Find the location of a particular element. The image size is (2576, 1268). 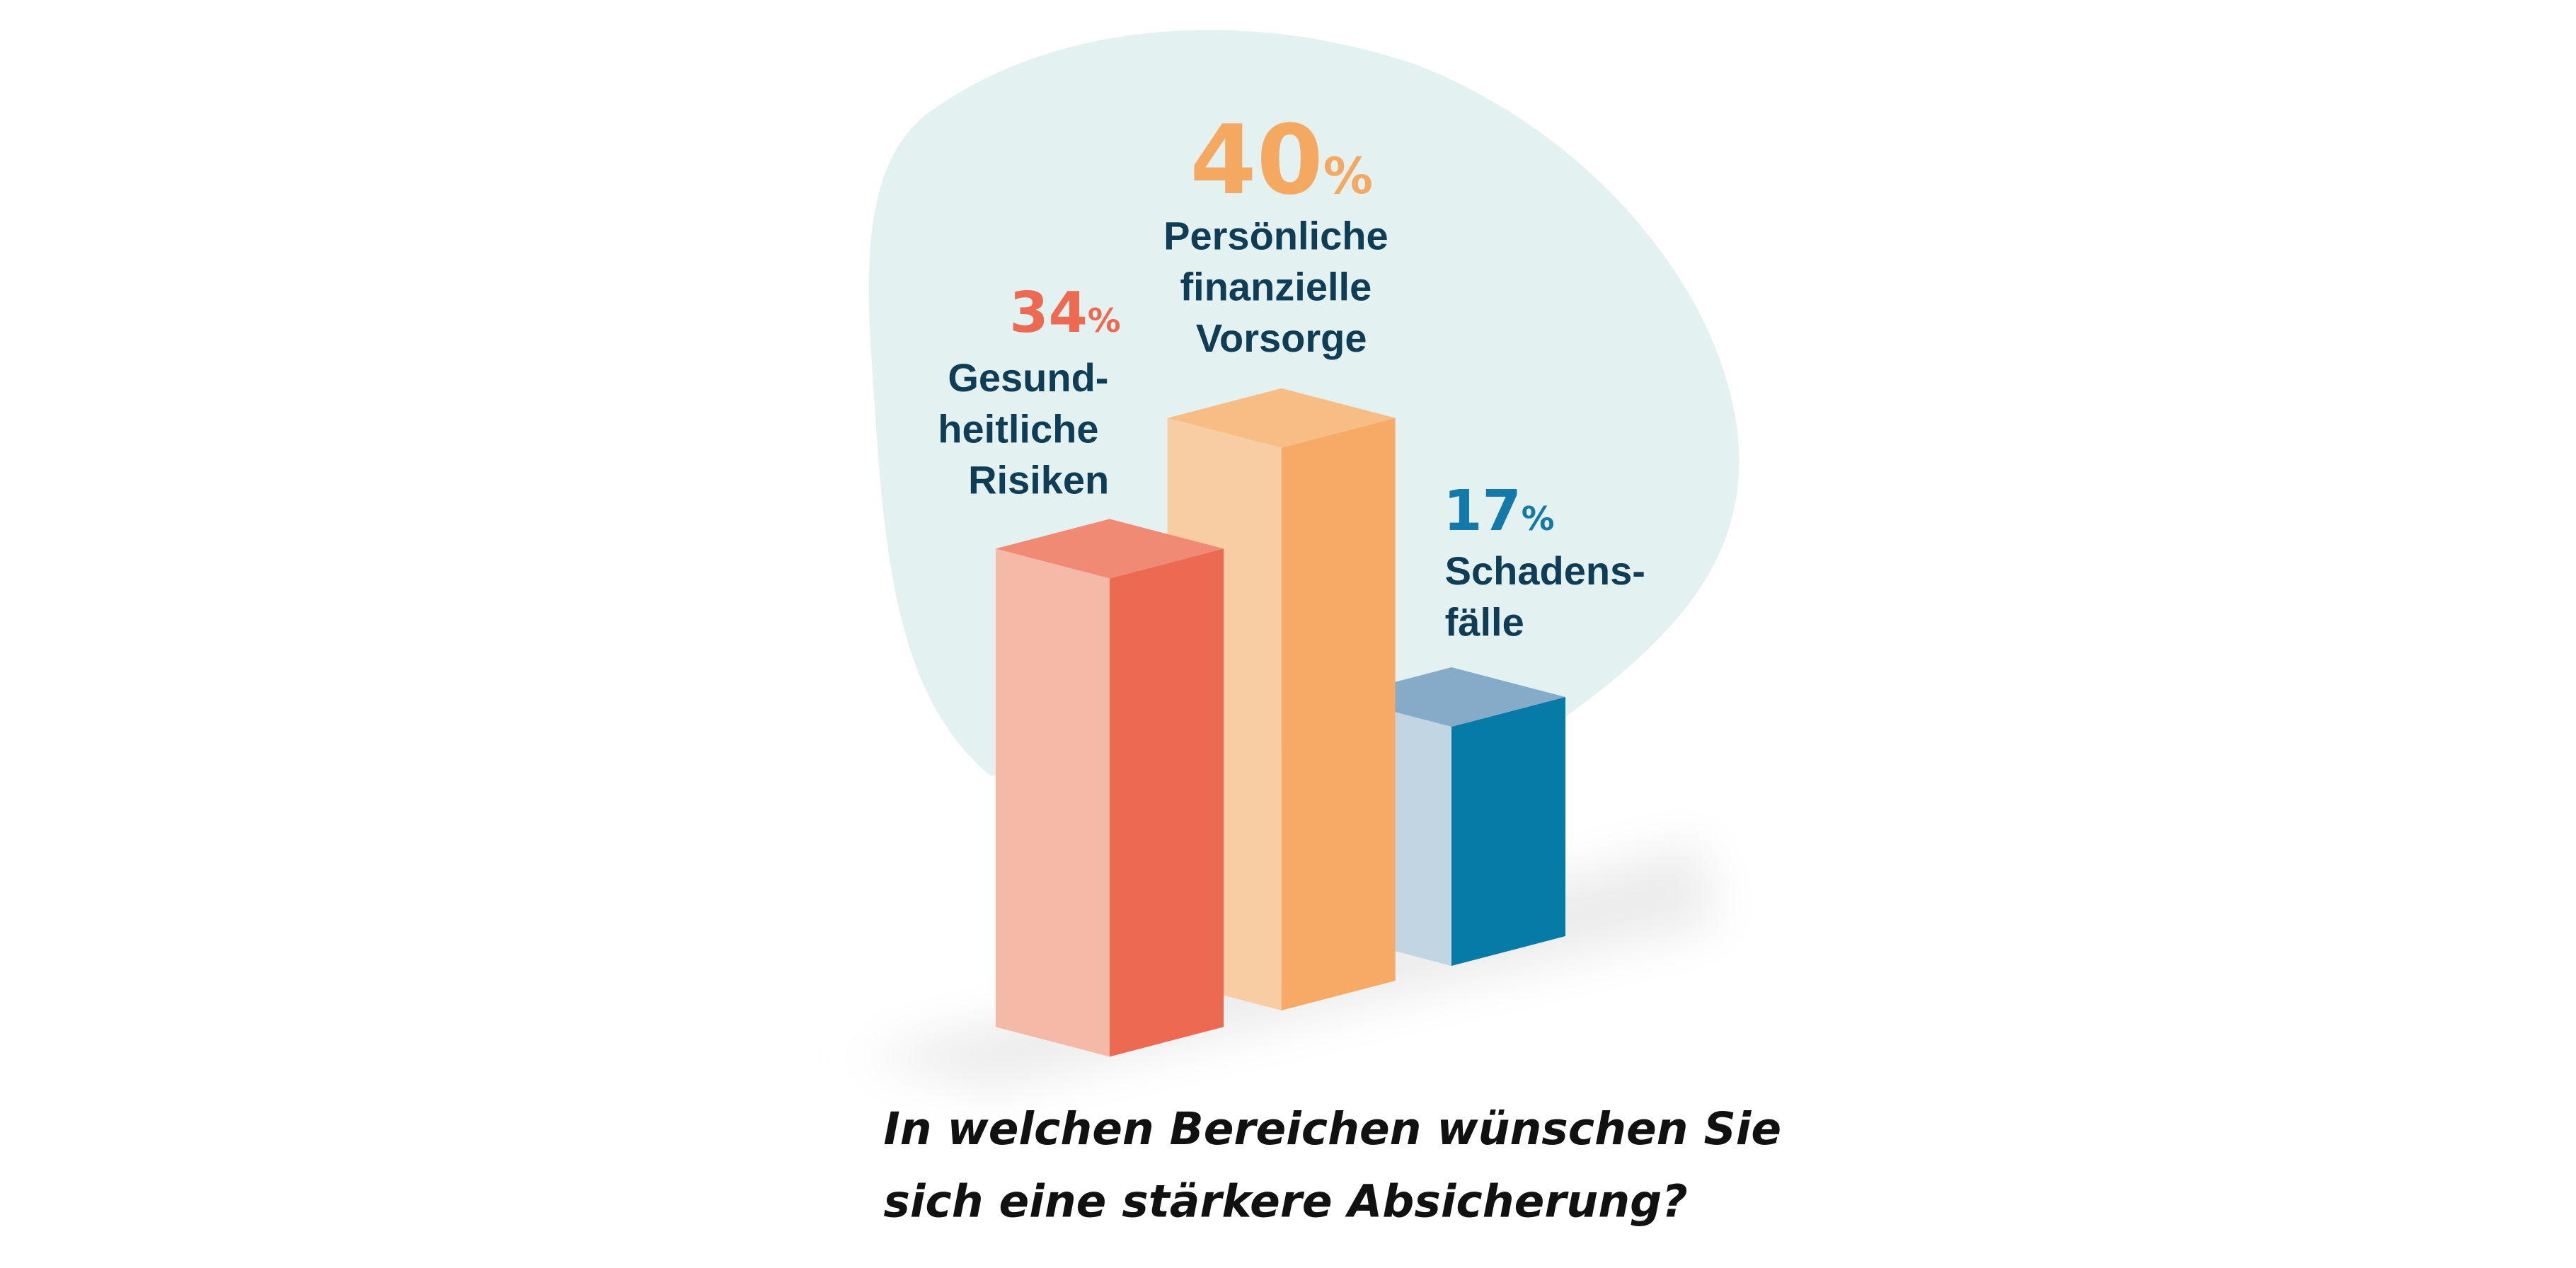

question-line: In welchen Bereichen wünschen Sie is located at coordinates (1332, 1129).